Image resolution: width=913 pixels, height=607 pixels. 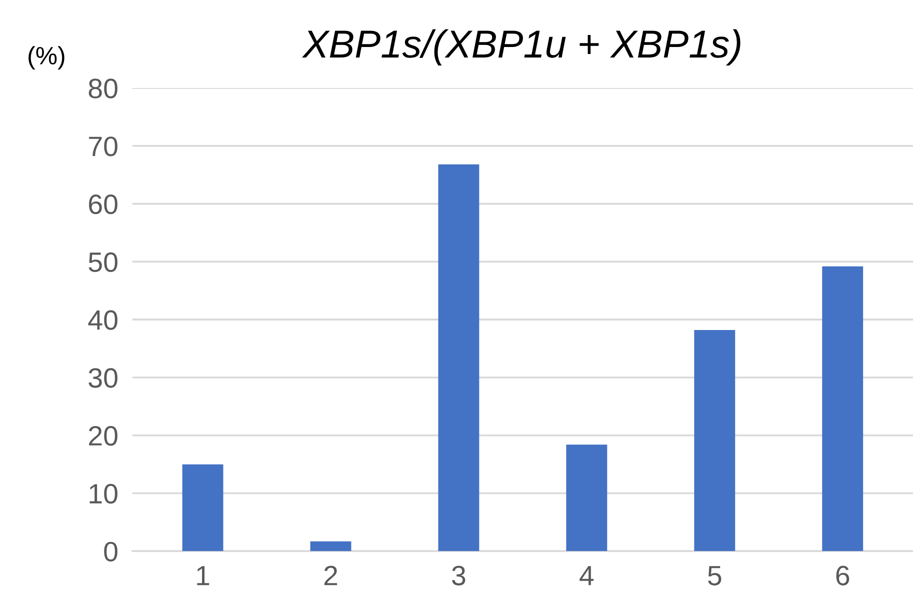 I want to click on x-tick-label: 2, so click(x=331, y=576).